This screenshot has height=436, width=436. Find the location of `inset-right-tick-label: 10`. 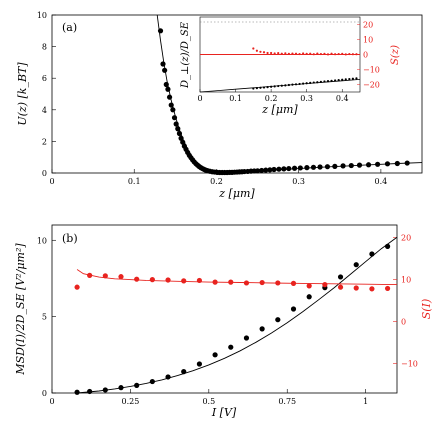

inset-right-tick-label: 10 is located at coordinates (368, 40).